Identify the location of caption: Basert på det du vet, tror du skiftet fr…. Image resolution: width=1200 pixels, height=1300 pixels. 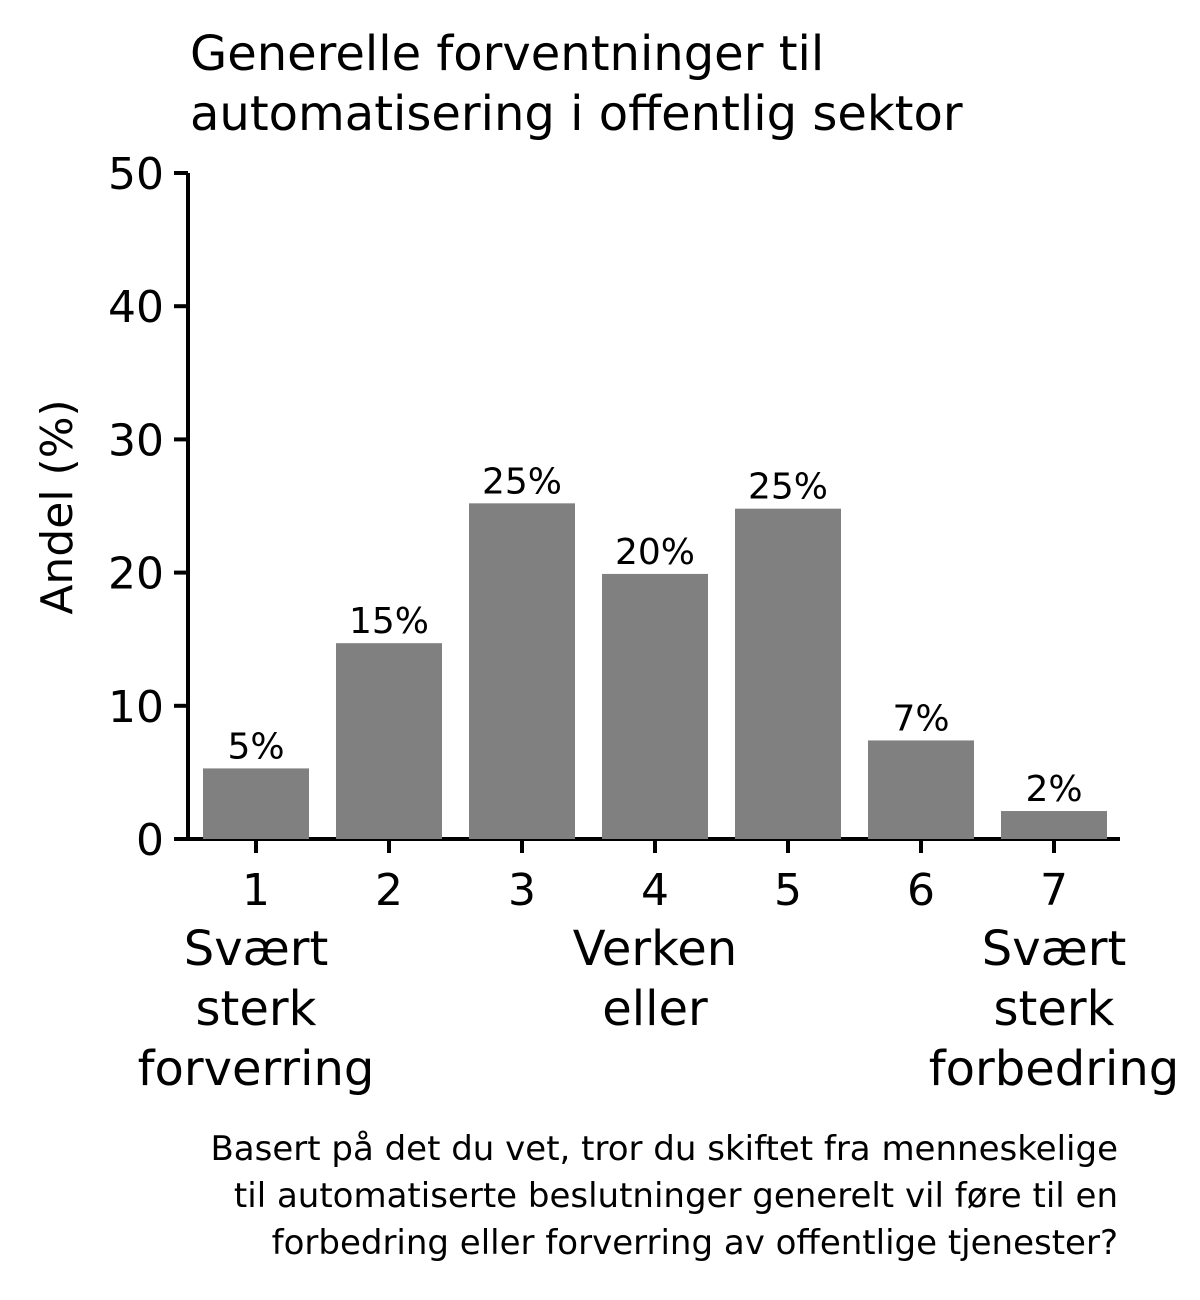
(664, 1196).